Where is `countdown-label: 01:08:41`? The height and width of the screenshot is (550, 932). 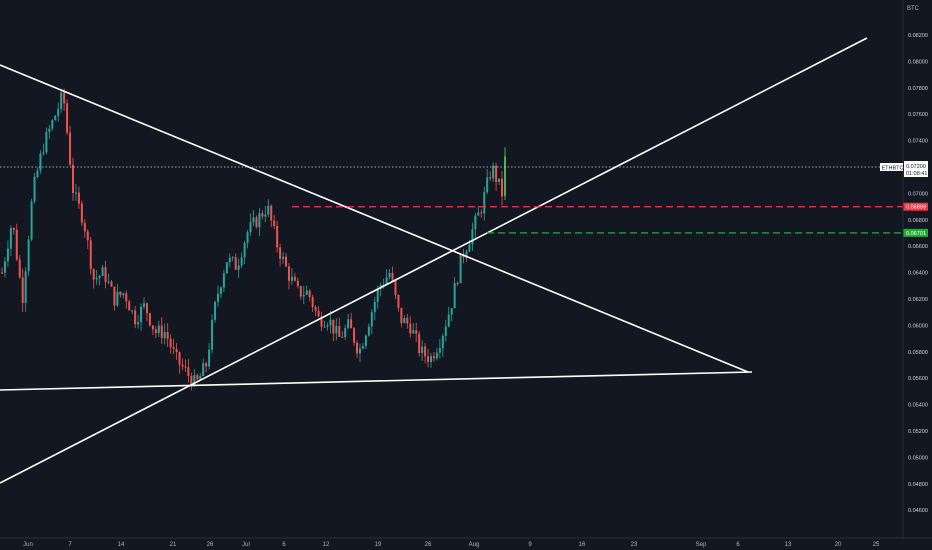 countdown-label: 01:08:41 is located at coordinates (916, 174).